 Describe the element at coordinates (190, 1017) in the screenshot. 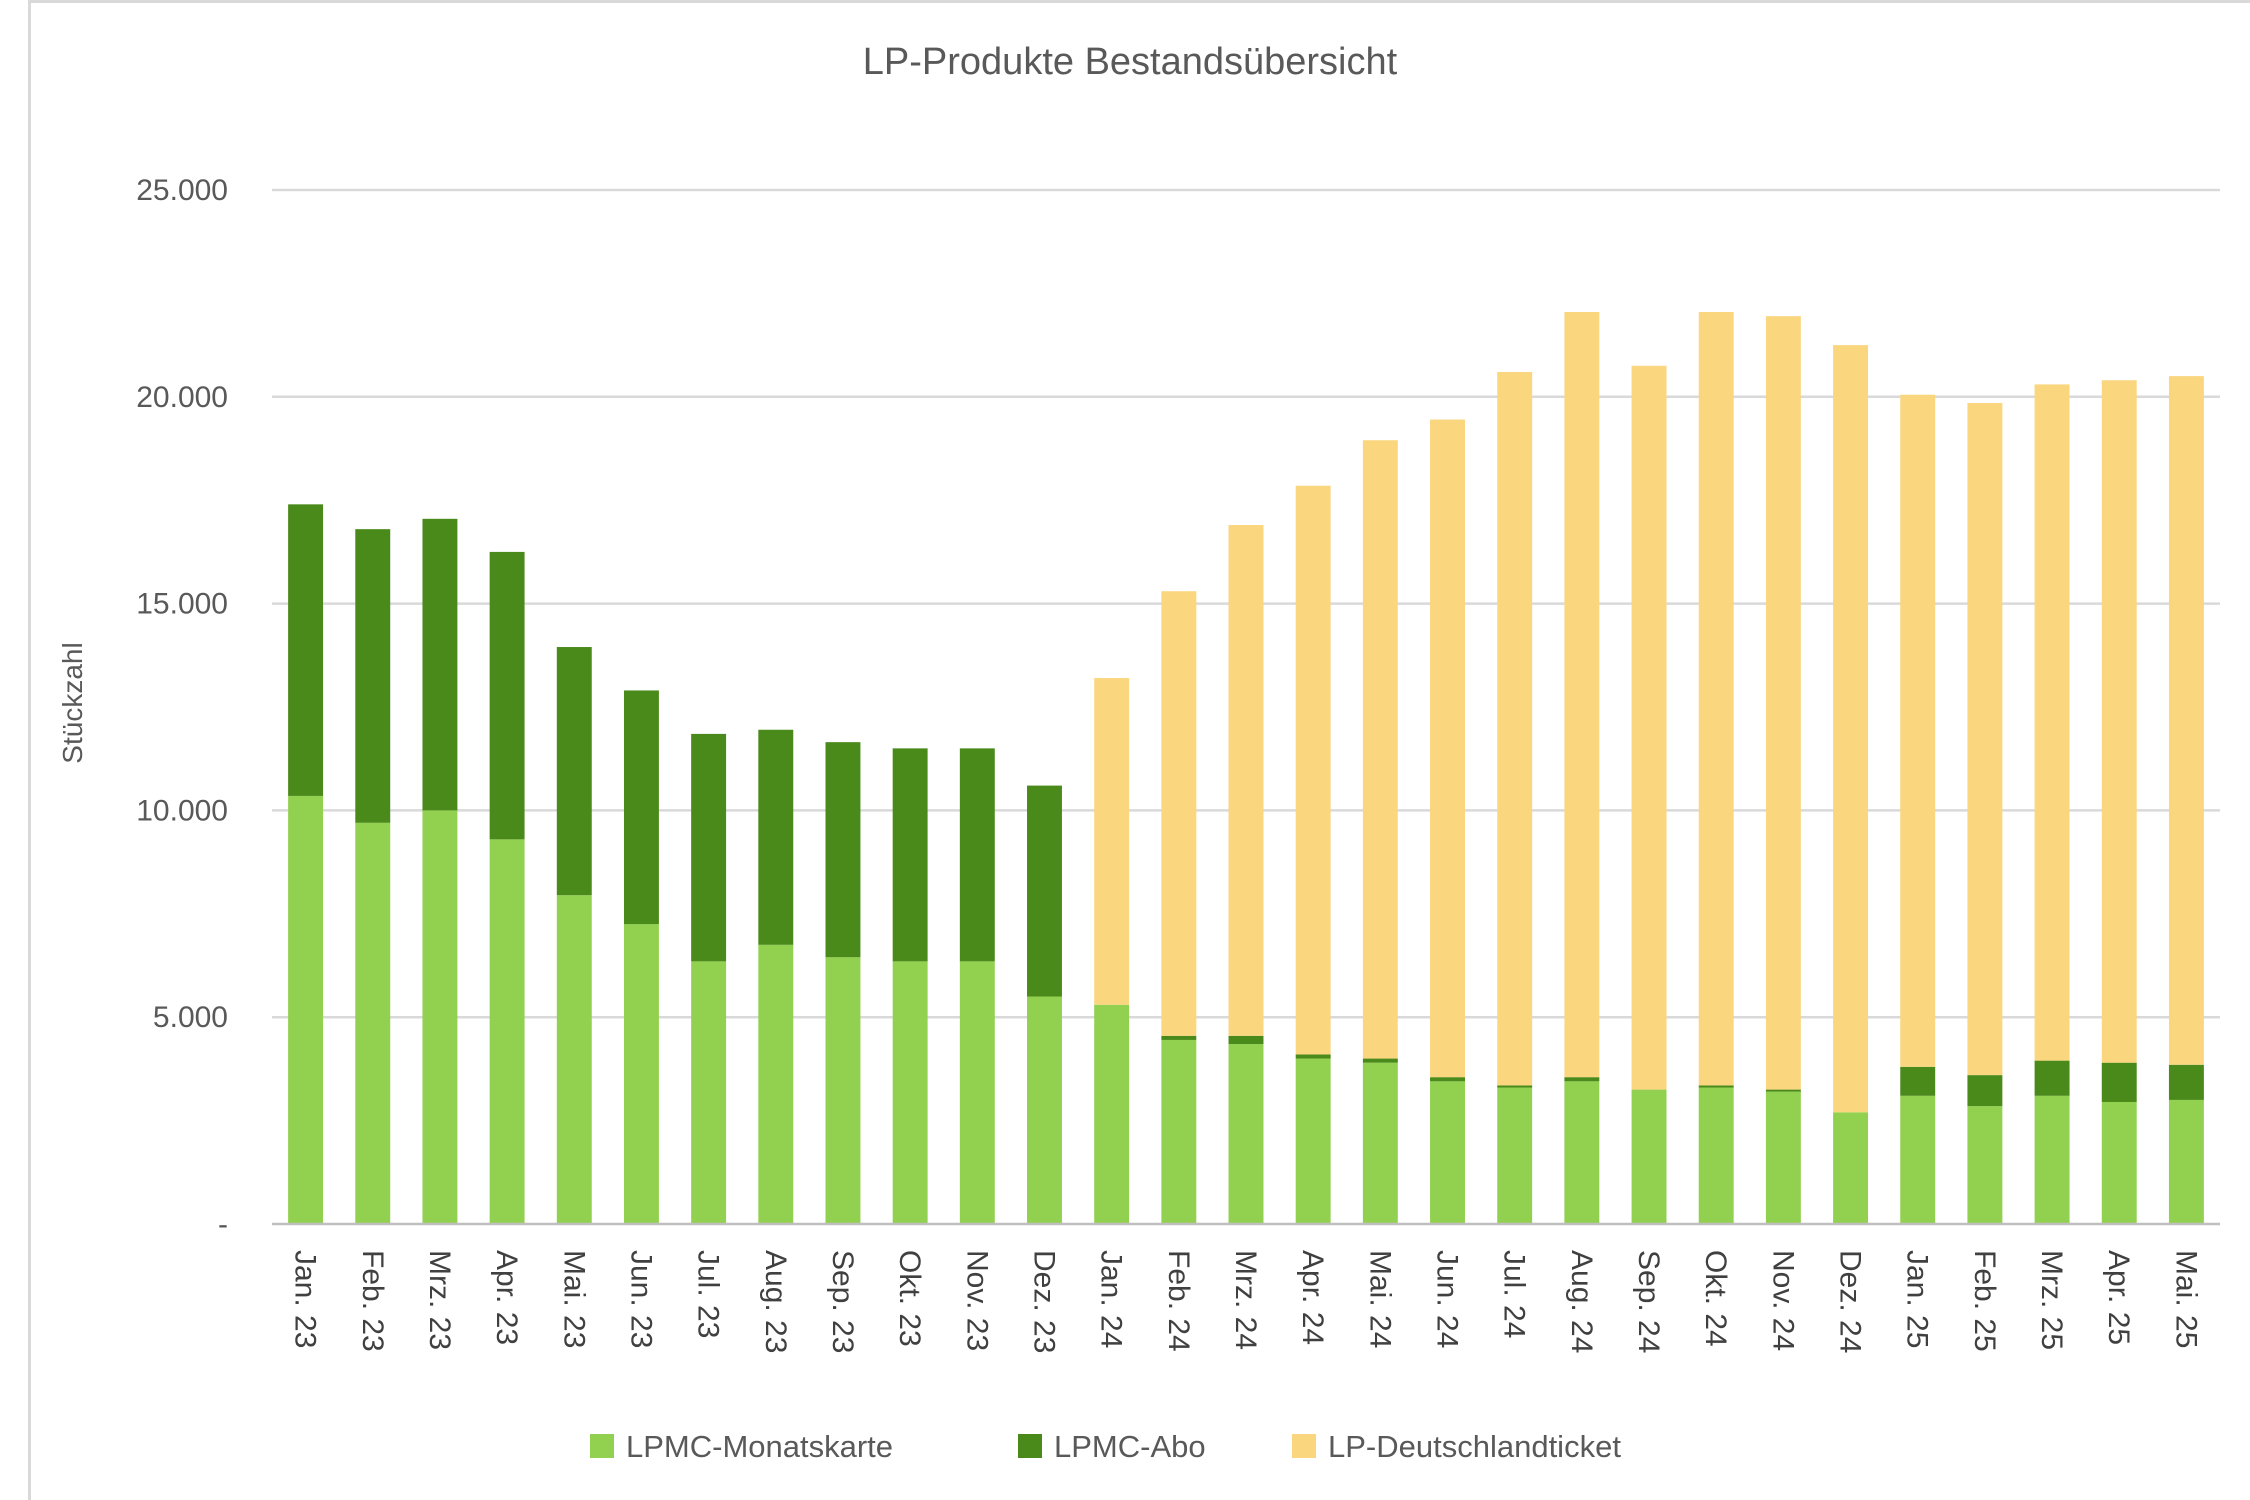

I see `y-tick-label: 5.000` at that location.